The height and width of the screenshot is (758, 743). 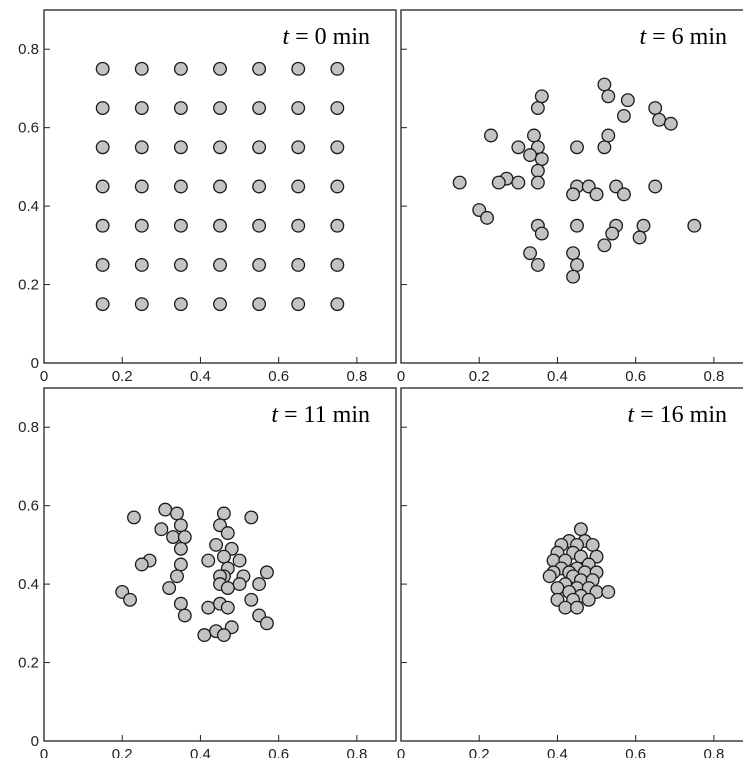 What do you see at coordinates (479, 376) in the screenshot?
I see `x-tick-label: 0.2` at bounding box center [479, 376].